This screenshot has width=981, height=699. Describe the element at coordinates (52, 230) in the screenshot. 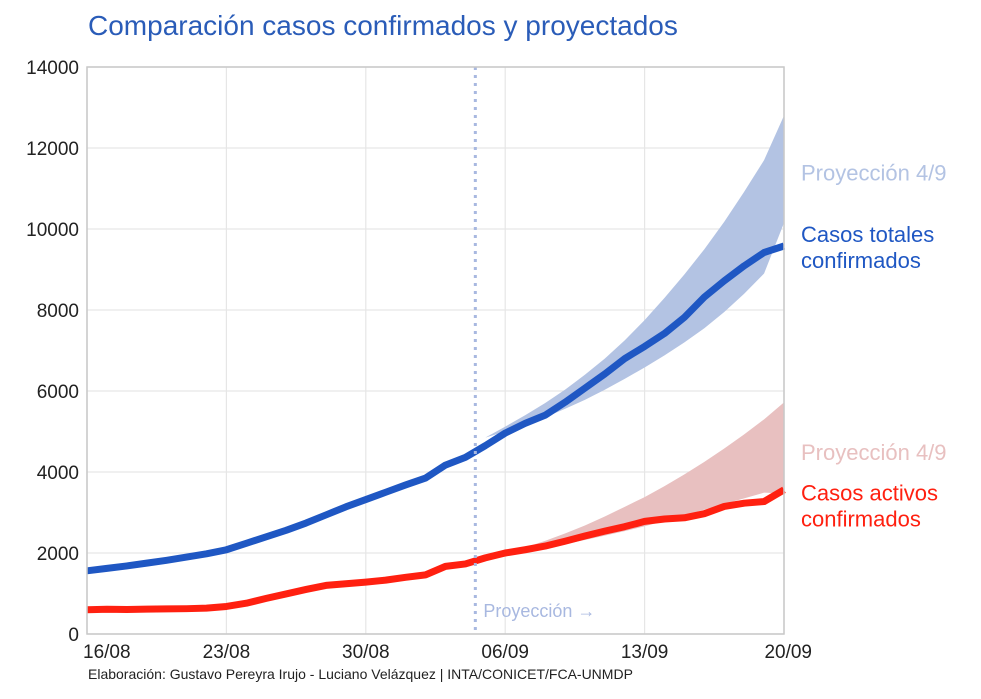

I see `y-tick-label: 10000` at that location.